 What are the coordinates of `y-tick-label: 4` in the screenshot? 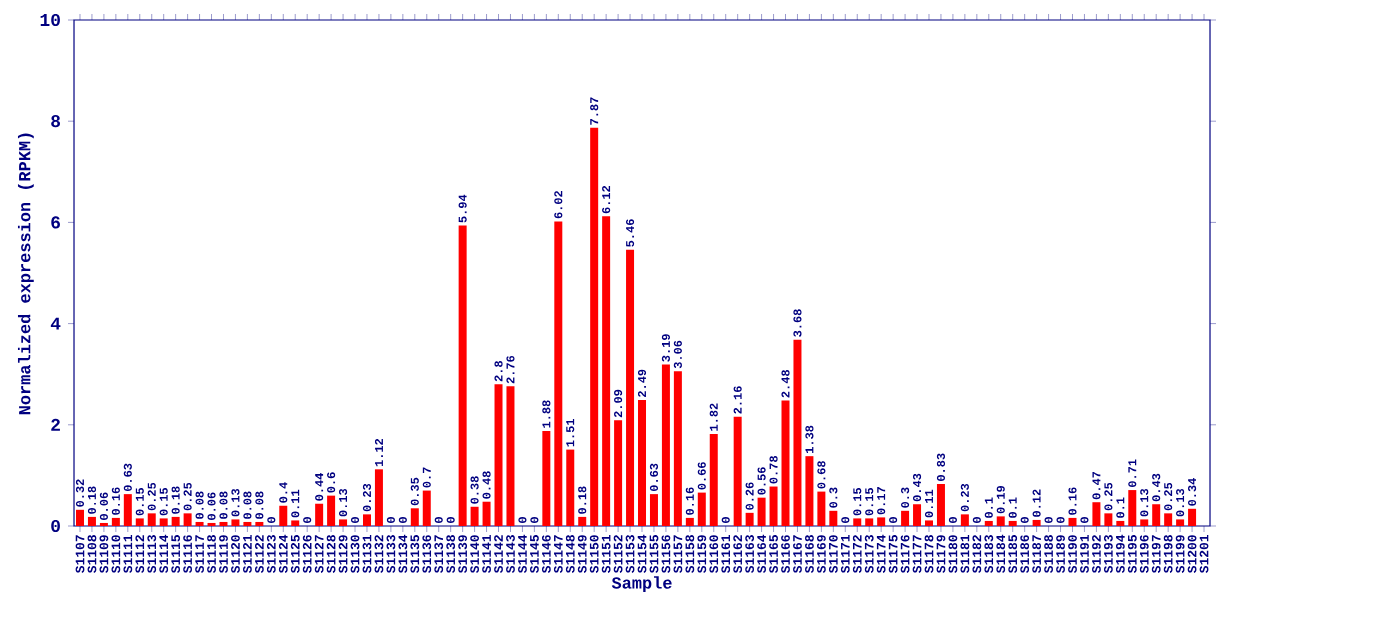 It's located at (55, 323).